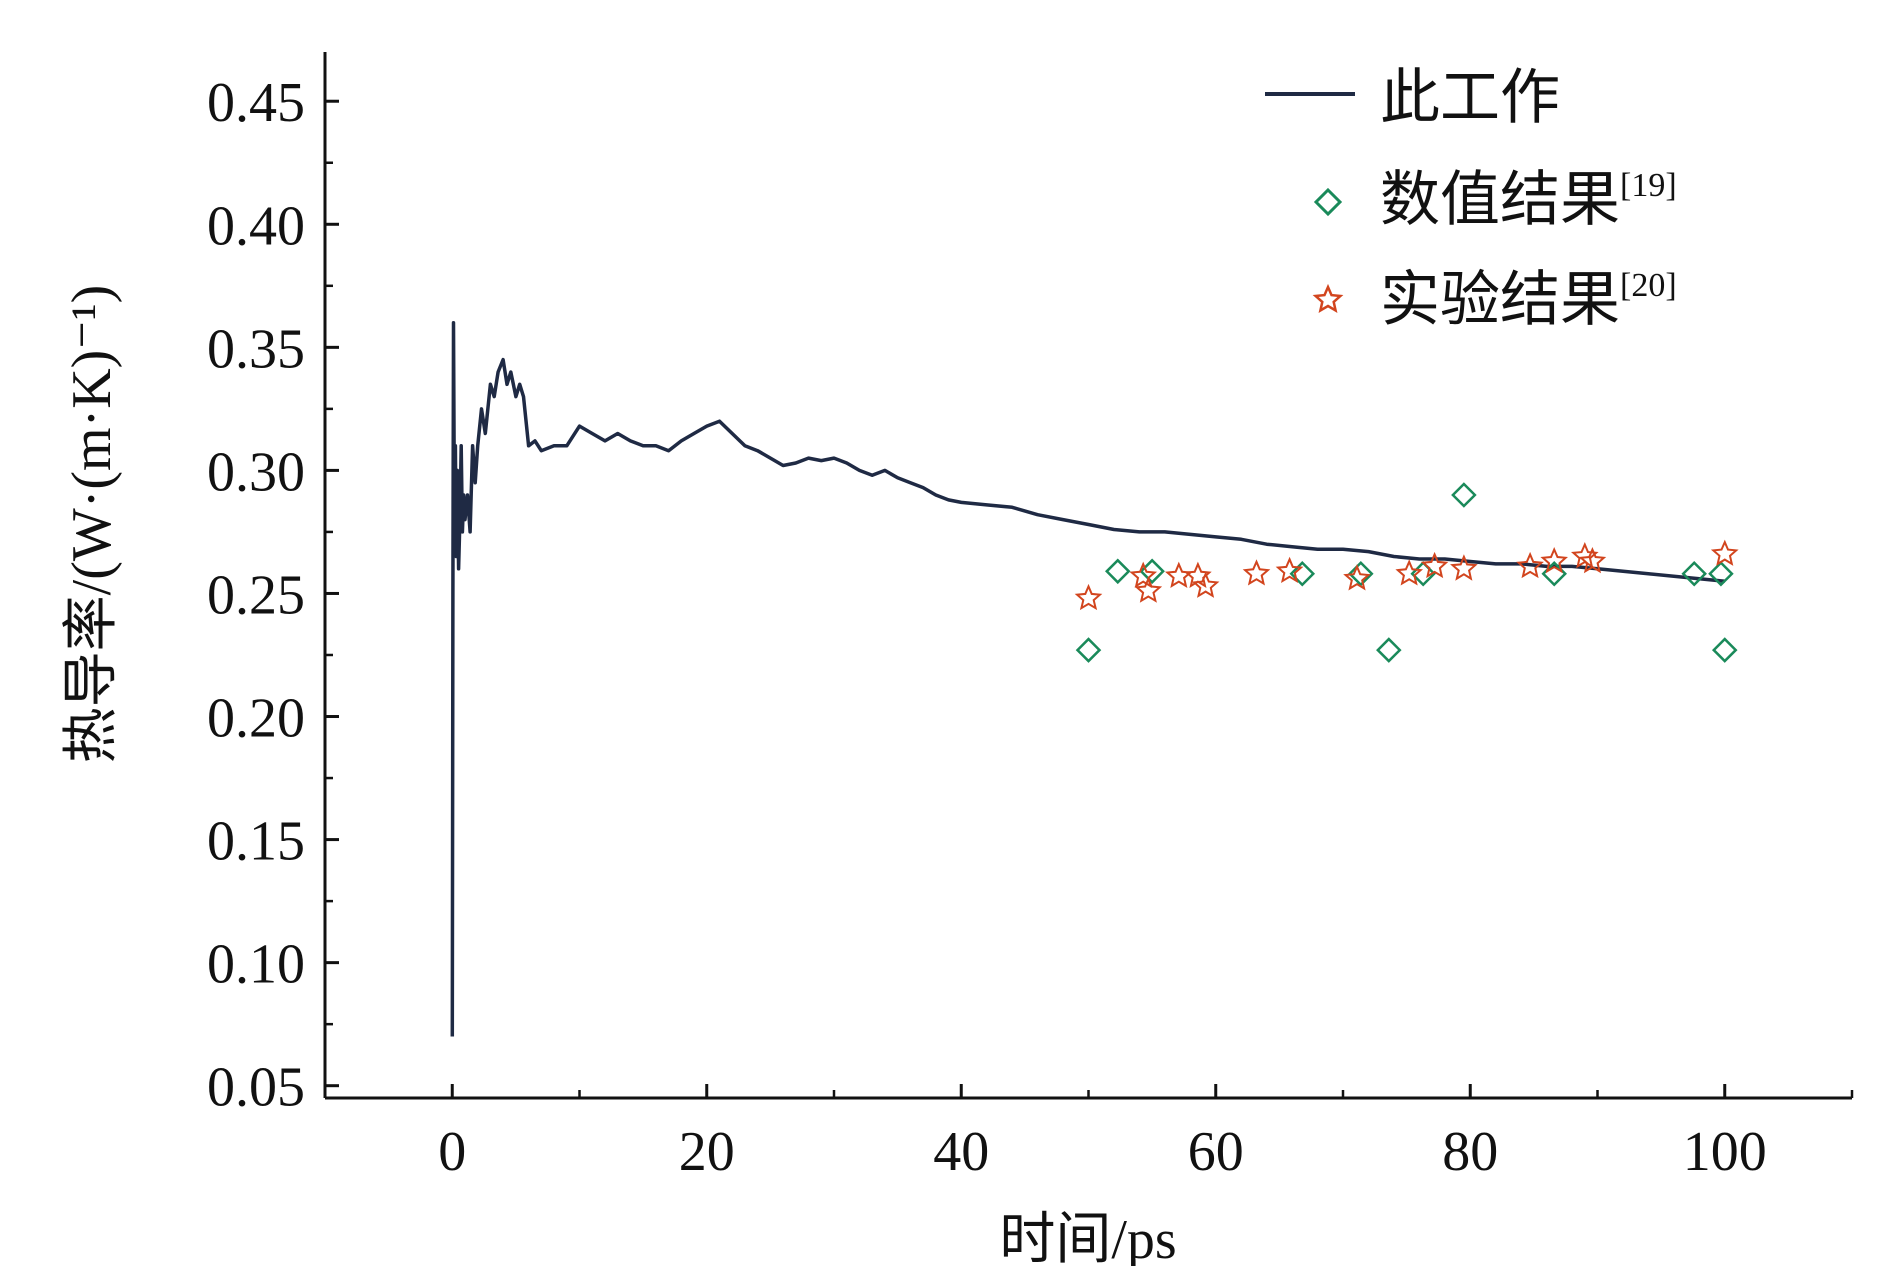 This screenshot has height=1266, width=1891. I want to click on legend-diamond-icon, so click(1328, 202).